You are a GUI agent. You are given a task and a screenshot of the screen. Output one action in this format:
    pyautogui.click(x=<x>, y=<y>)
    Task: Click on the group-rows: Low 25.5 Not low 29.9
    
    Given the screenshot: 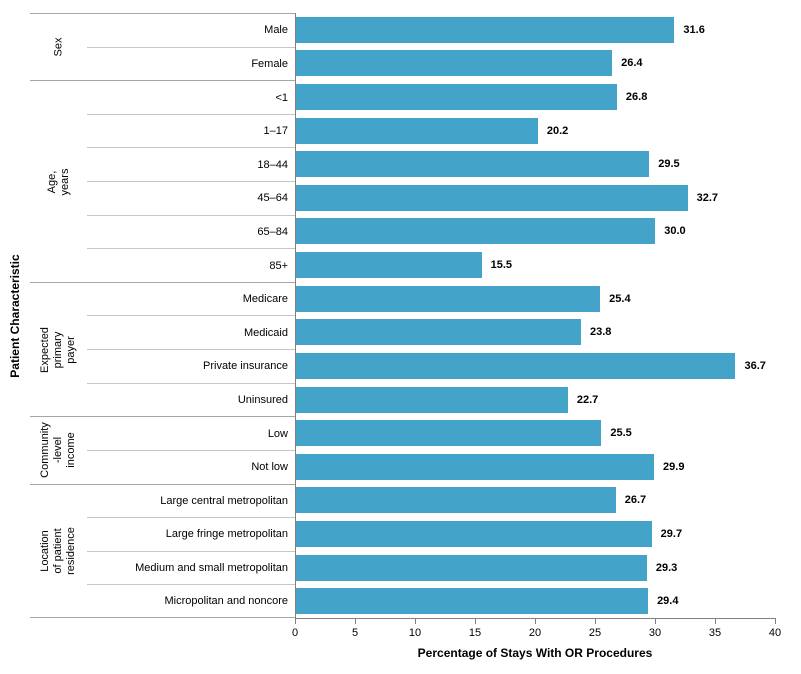 What is the action you would take?
    pyautogui.click(x=431, y=450)
    